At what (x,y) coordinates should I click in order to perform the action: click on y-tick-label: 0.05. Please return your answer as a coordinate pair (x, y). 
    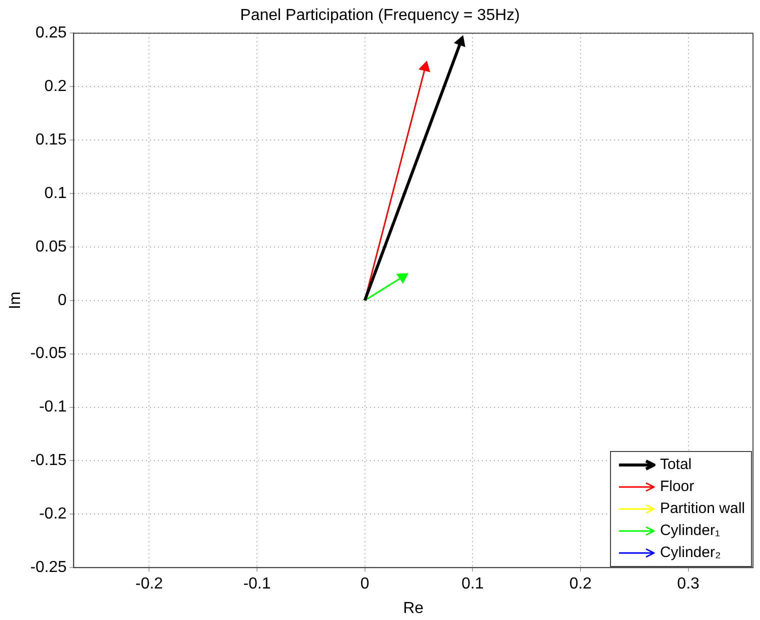
    Looking at the image, I should click on (51, 247).